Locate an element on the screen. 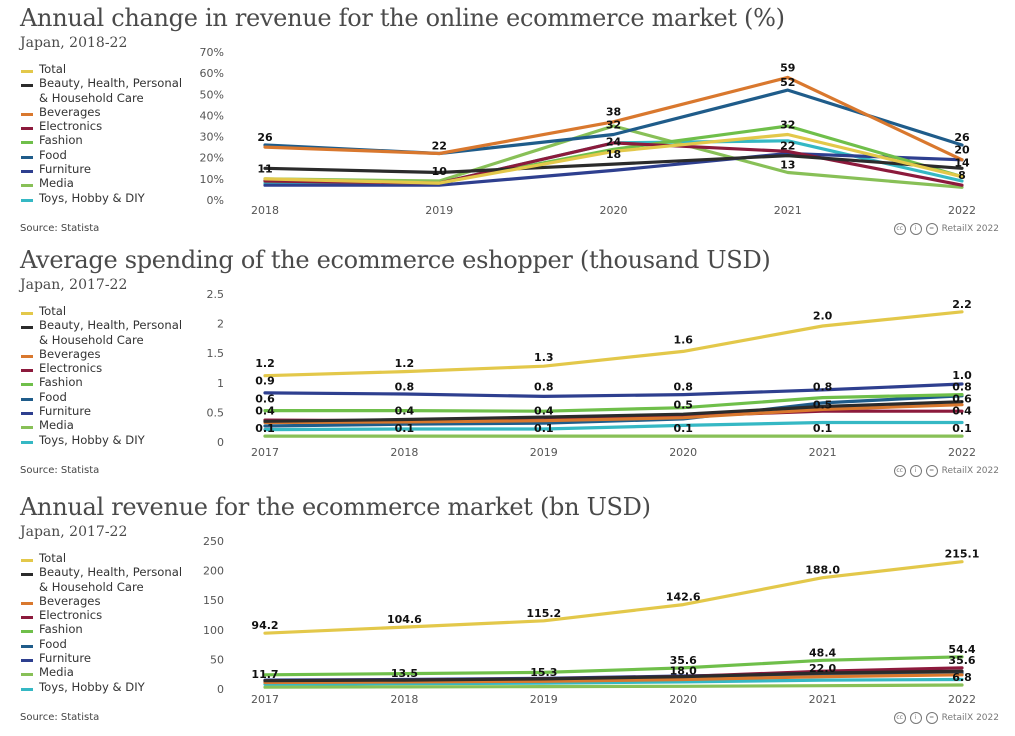 This screenshot has height=736, width=1015. data-label: 38 is located at coordinates (613, 112).